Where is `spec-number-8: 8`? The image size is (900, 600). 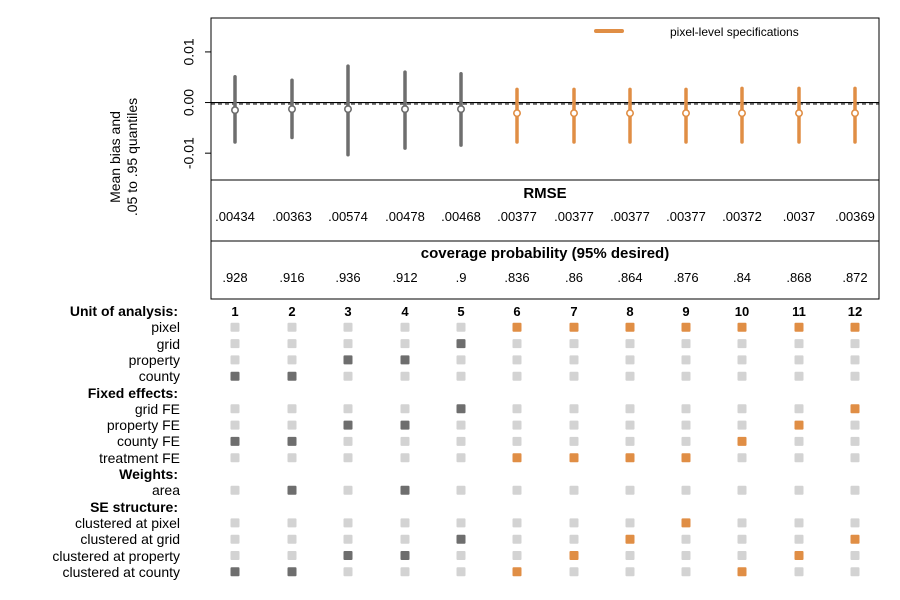
spec-number-8: 8 is located at coordinates (629, 311).